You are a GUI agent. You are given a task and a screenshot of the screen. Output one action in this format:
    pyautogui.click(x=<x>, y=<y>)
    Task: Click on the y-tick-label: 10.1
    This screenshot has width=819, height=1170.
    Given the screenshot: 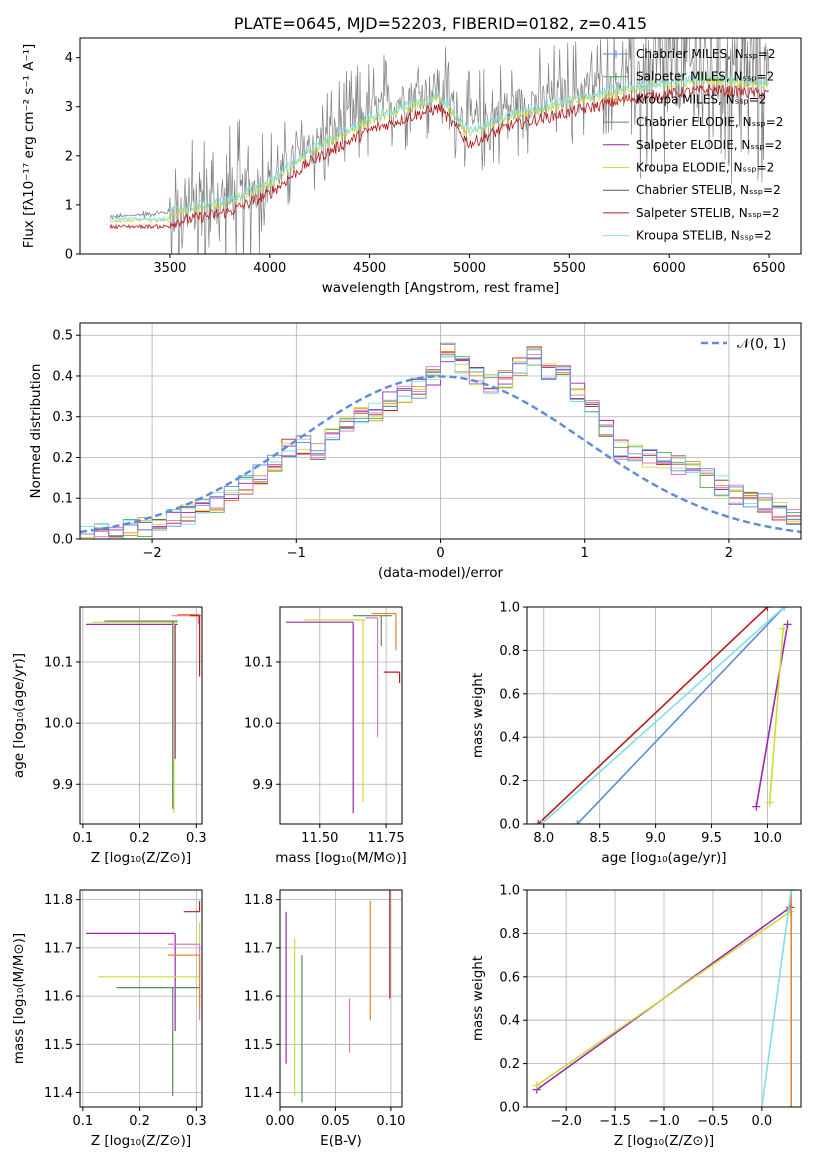 What is the action you would take?
    pyautogui.click(x=258, y=663)
    